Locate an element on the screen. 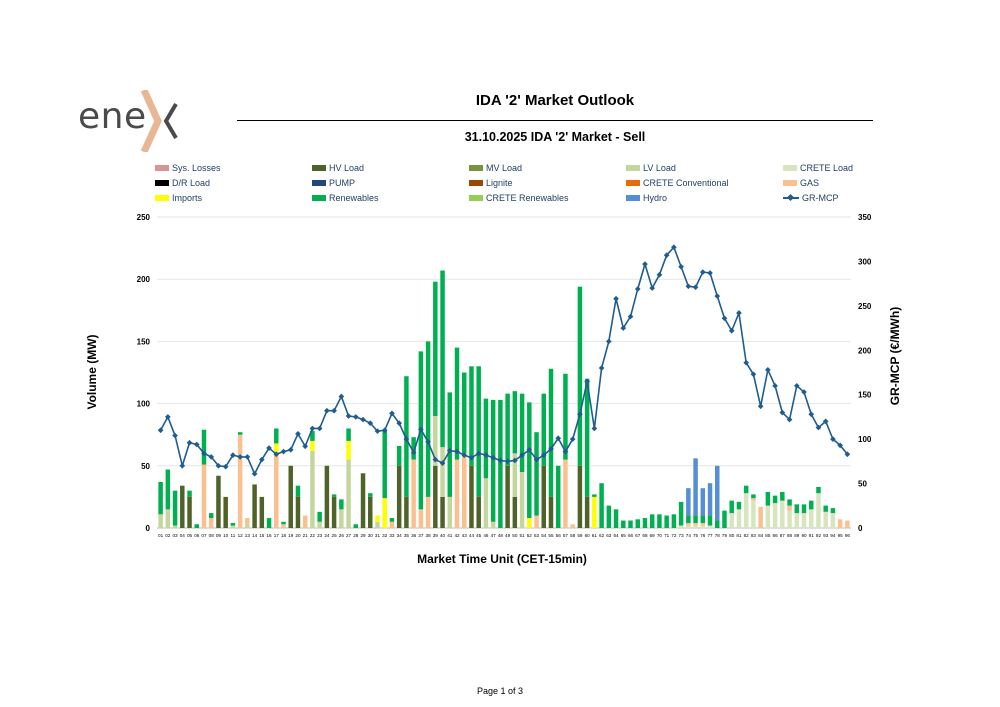 This screenshot has height=707, width=1000. legend-sys-losses: Sys. Losses is located at coordinates (188, 168).